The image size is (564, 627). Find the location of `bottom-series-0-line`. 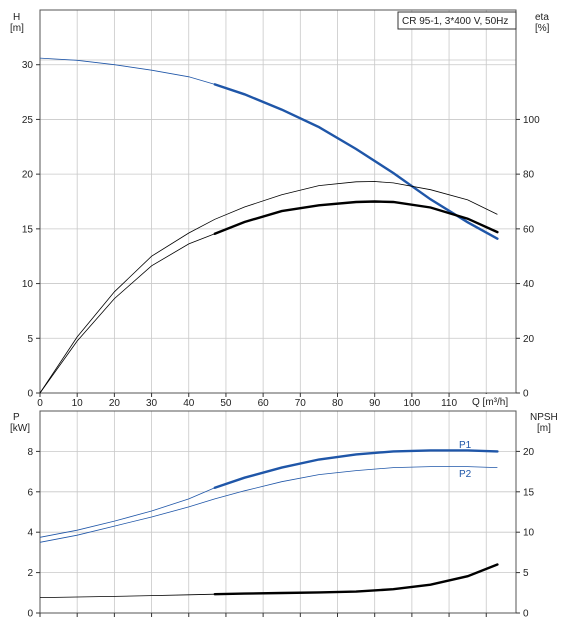

bottom-series-0-line is located at coordinates (268, 494).